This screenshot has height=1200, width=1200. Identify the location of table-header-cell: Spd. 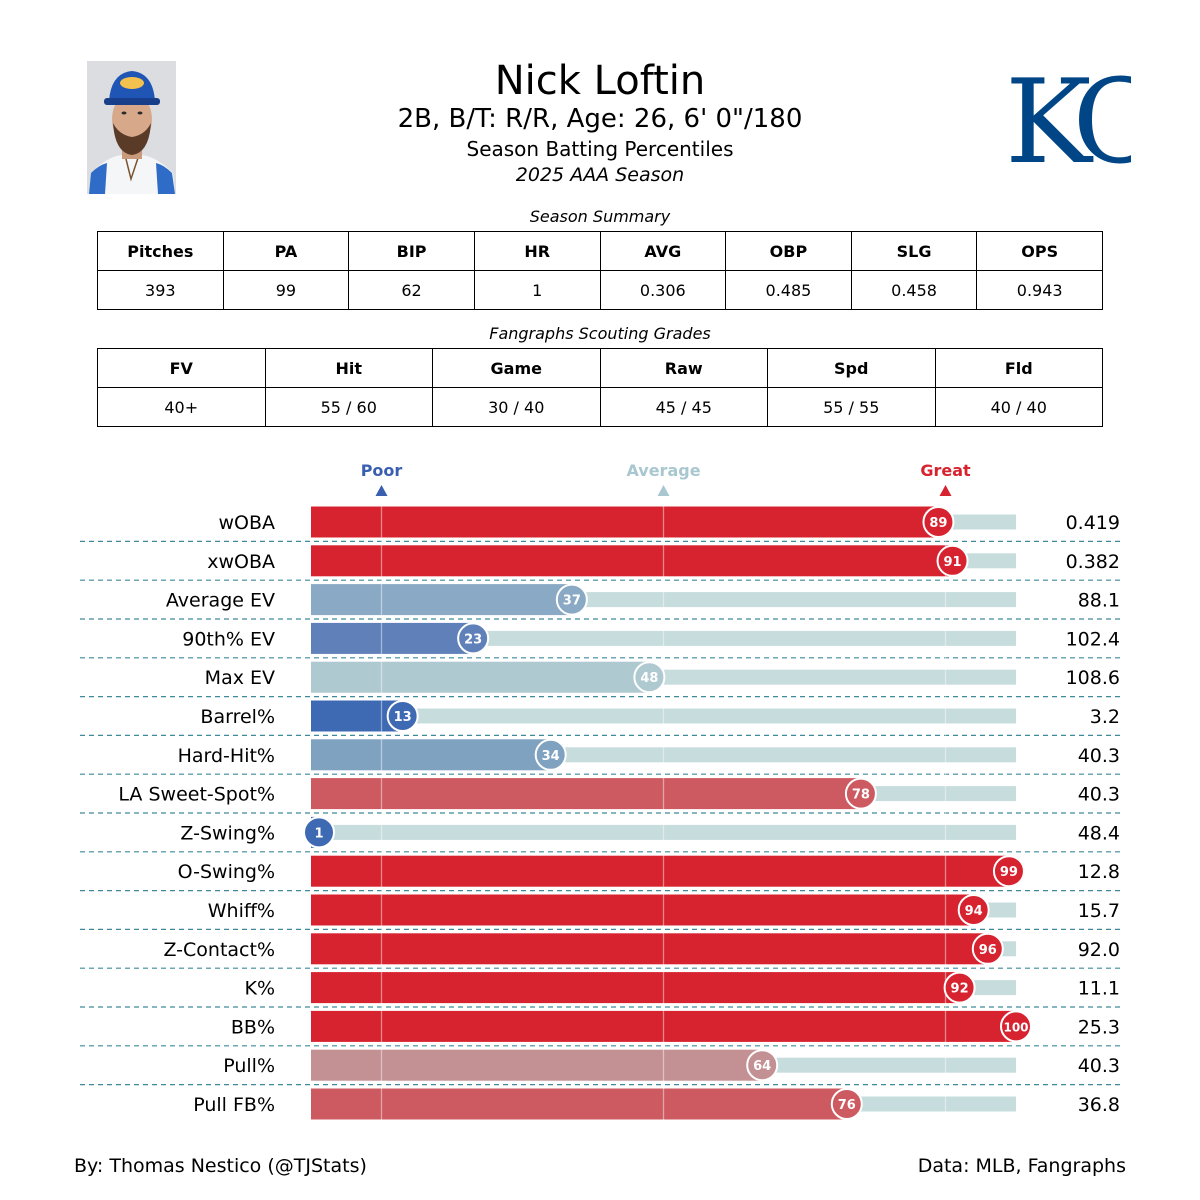
(851, 368).